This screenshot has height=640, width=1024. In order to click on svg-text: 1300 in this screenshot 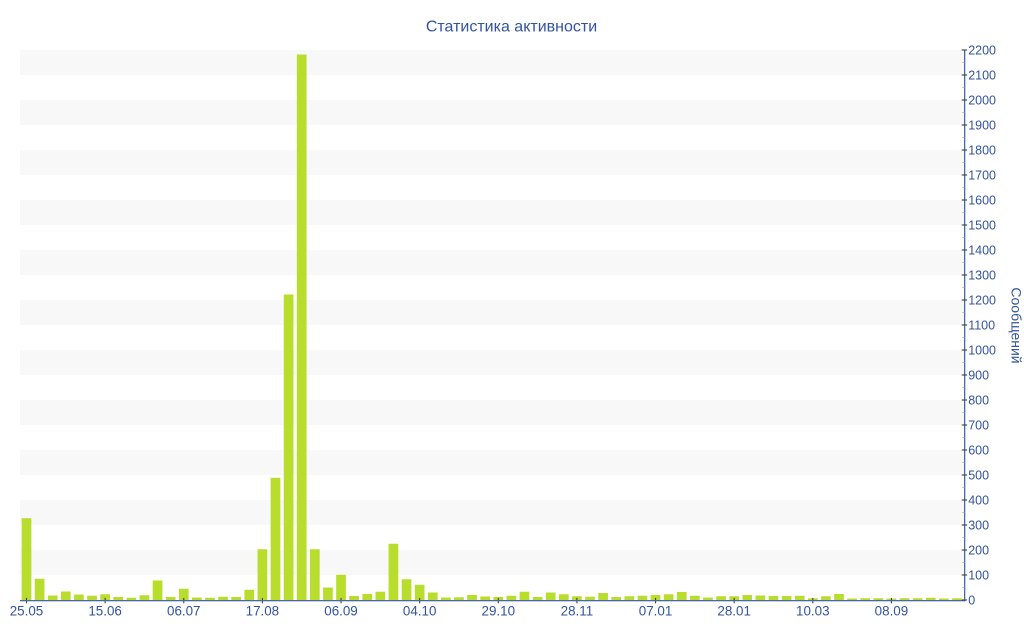, I will do `click(982, 276)`.